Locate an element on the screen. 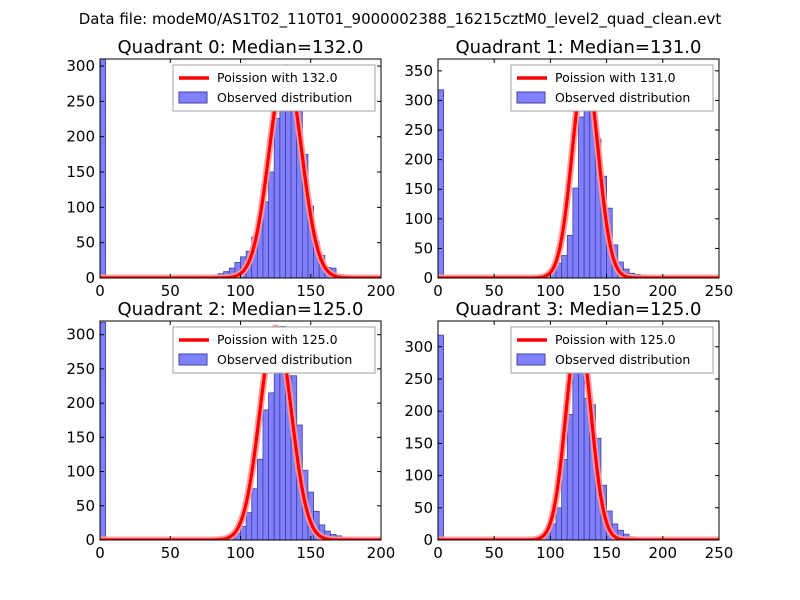 This screenshot has width=800, height=600. poisson-curve is located at coordinates (240, 171).